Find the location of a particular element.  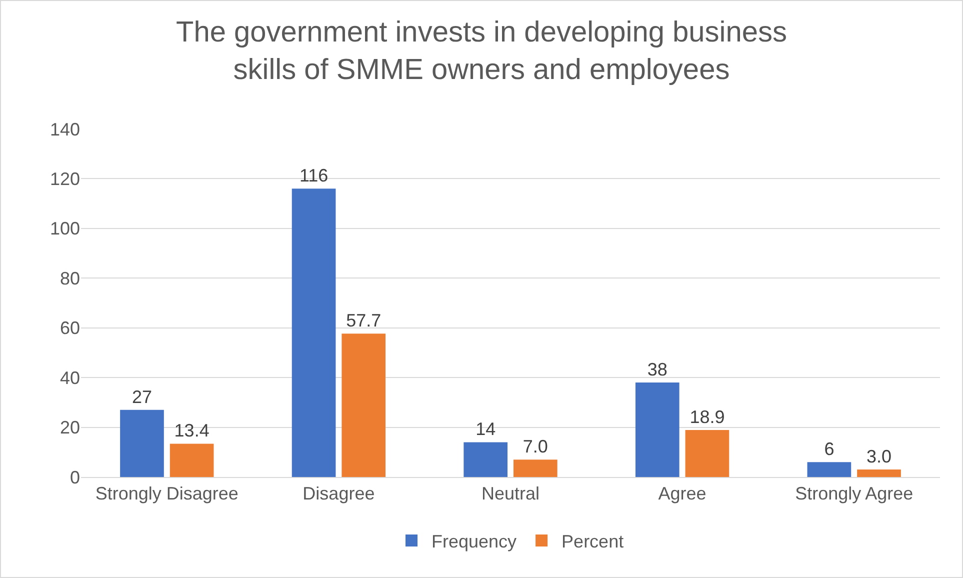

x-tick-label: Disagree is located at coordinates (338, 494).